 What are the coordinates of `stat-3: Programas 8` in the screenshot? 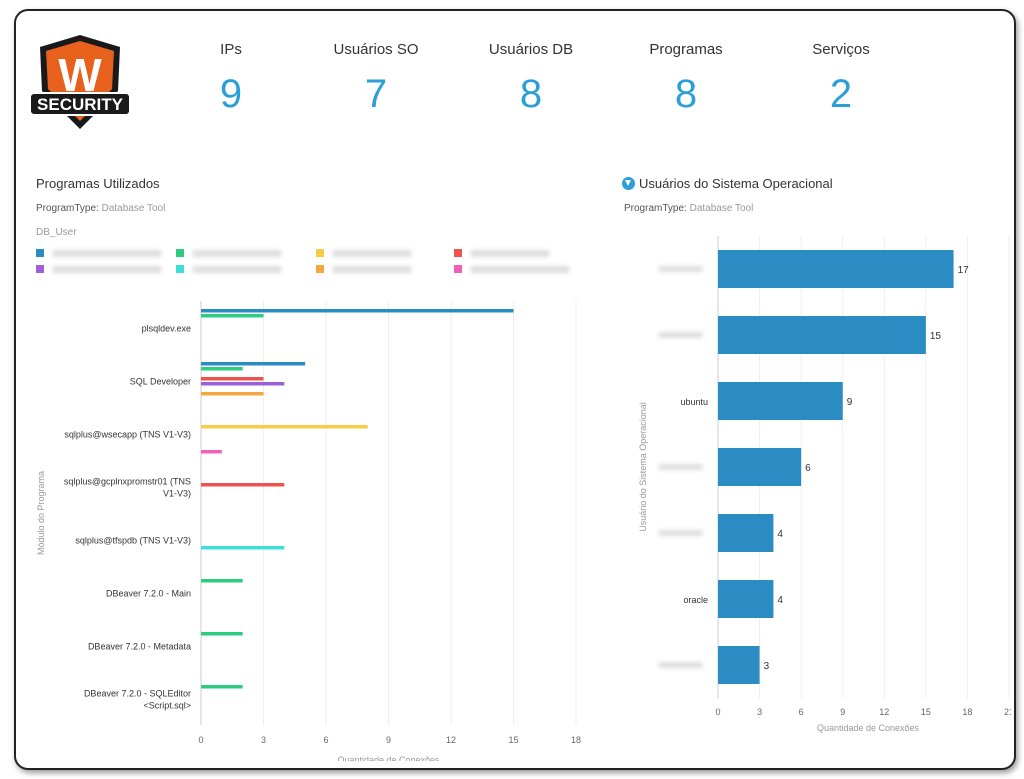 It's located at (686, 79).